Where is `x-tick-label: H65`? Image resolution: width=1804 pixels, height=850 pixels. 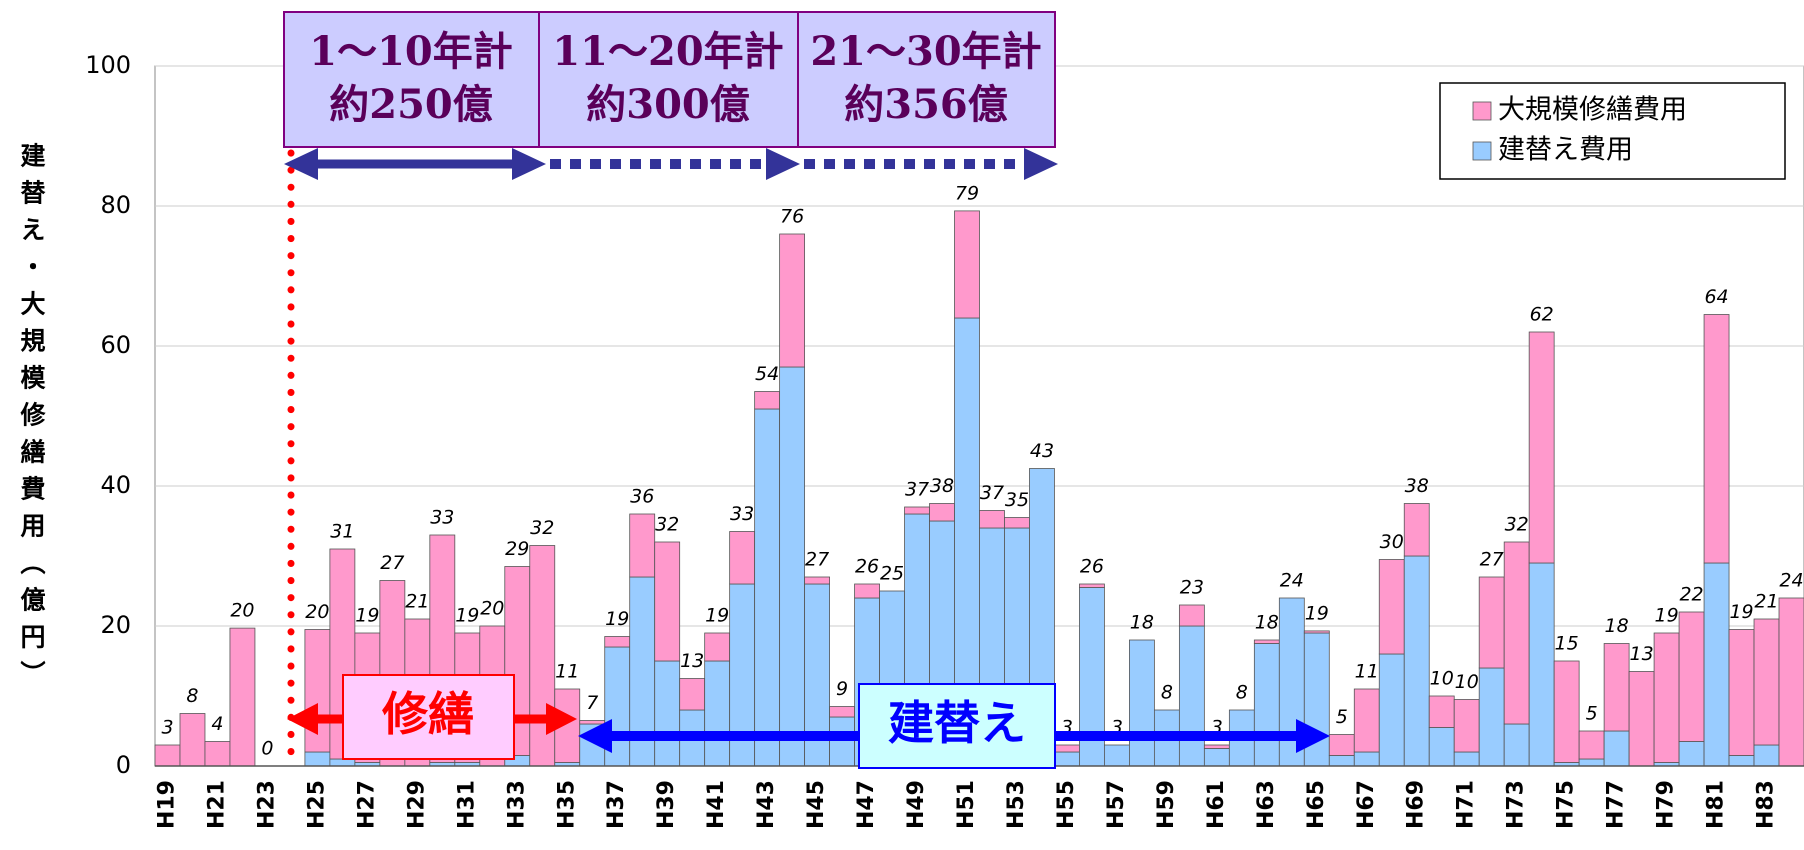 x-tick-label: H65 is located at coordinates (1316, 804).